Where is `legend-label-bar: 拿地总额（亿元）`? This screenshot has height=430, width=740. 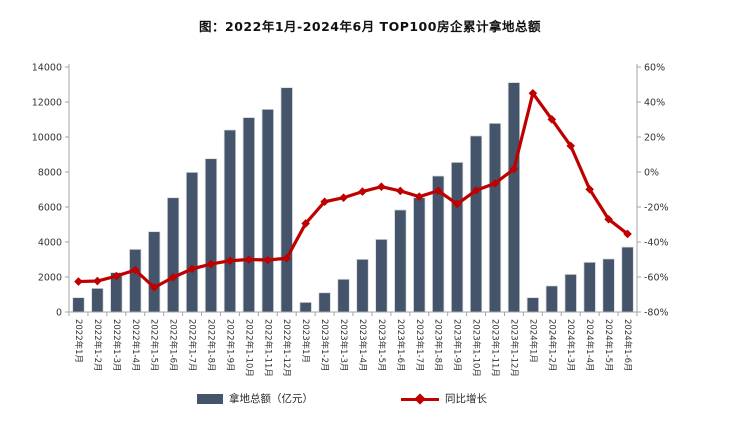
legend-label-bar: 拿地总额（亿元） is located at coordinates (271, 399).